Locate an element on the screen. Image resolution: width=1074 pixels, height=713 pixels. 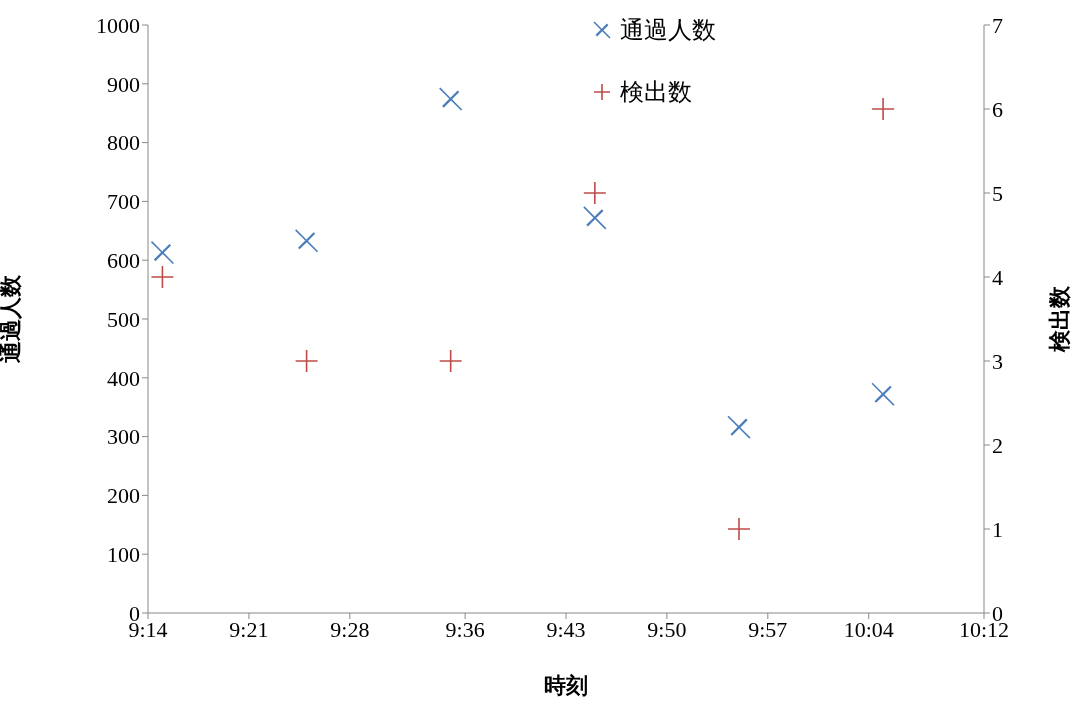
y2-tick-label: 5 is located at coordinates (997, 193).